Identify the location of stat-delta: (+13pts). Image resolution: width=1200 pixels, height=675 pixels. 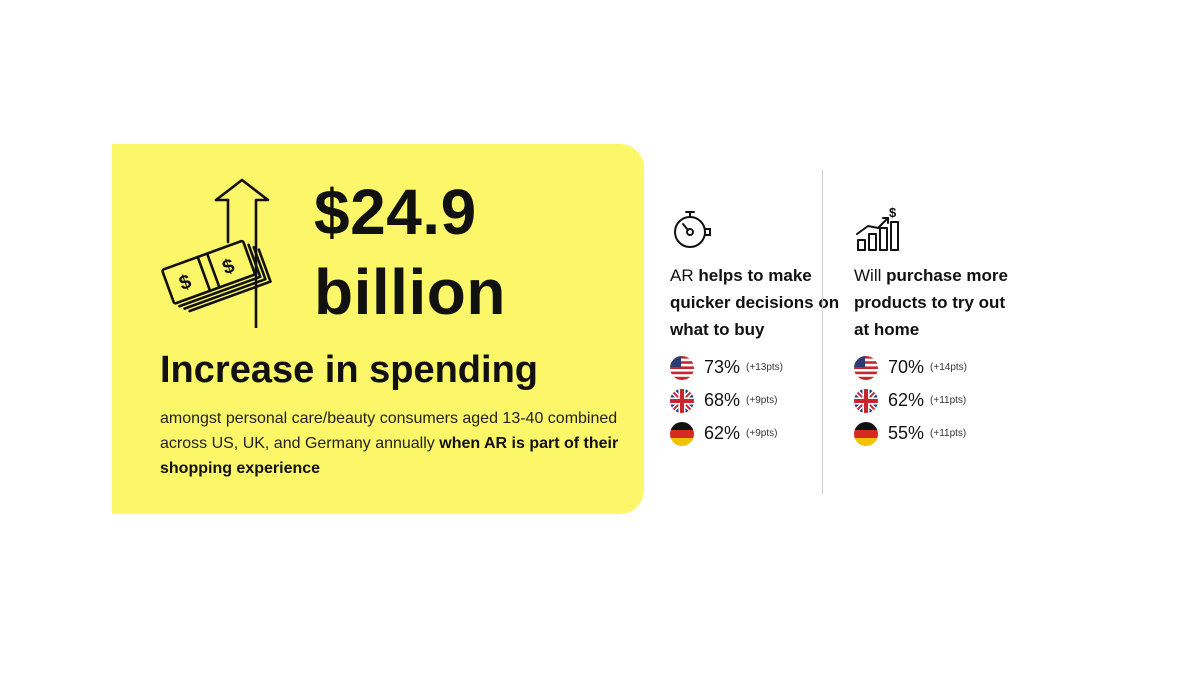
(764, 367).